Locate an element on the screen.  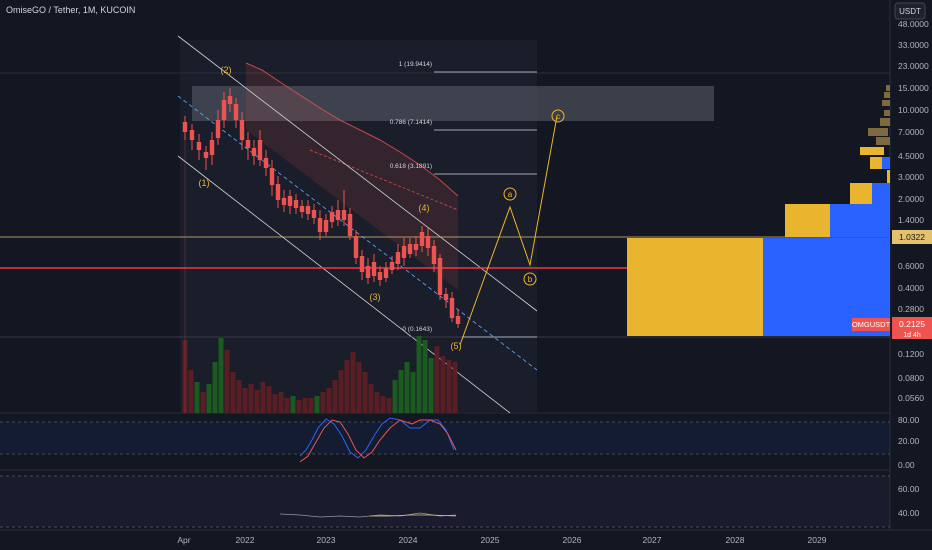
price-tick-label: 0.0560 is located at coordinates (911, 398).